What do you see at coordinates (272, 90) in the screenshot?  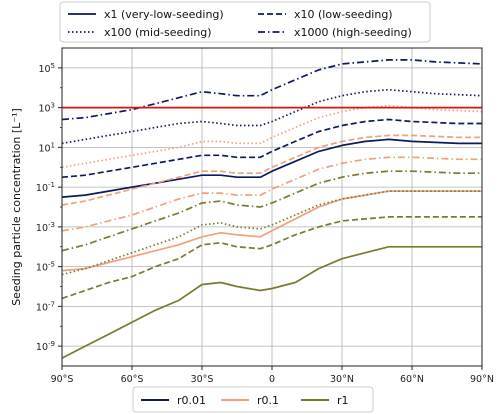 I see `series-line-r001-x1000` at bounding box center [272, 90].